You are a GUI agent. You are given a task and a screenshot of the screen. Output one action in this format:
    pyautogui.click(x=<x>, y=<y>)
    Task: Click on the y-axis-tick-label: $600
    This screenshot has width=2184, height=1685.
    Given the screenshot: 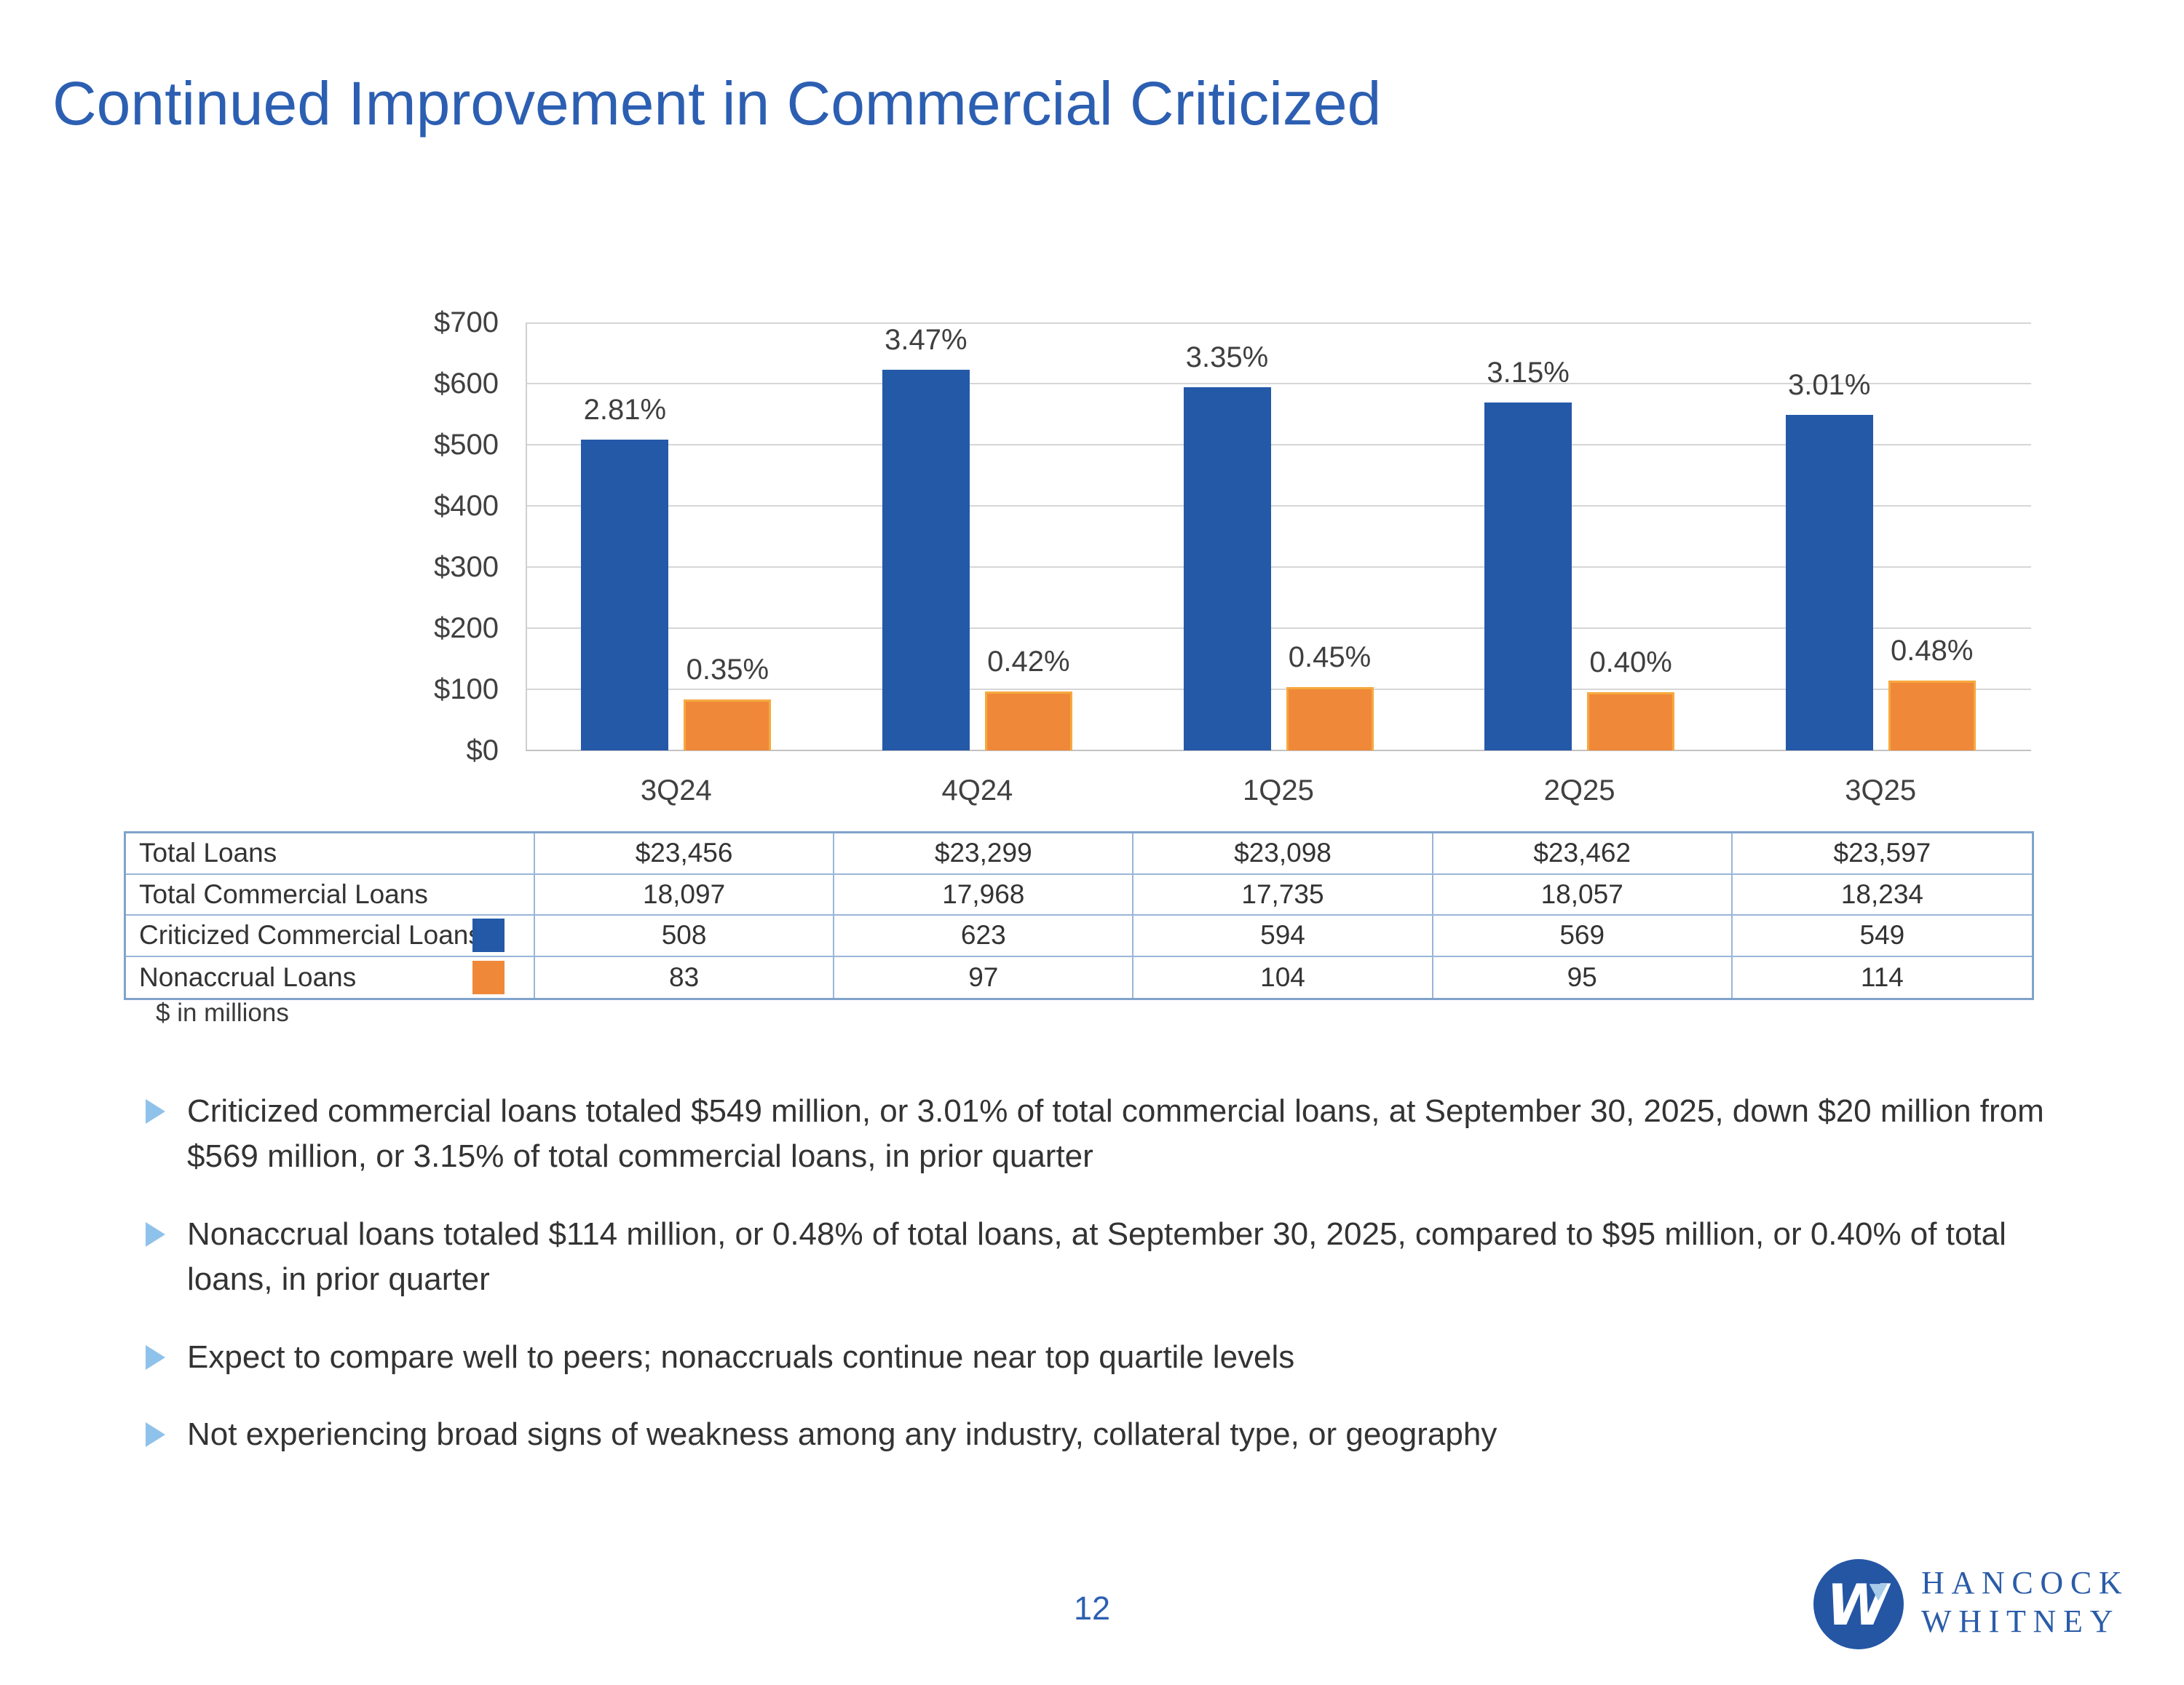 What is the action you would take?
    pyautogui.click(x=466, y=384)
    